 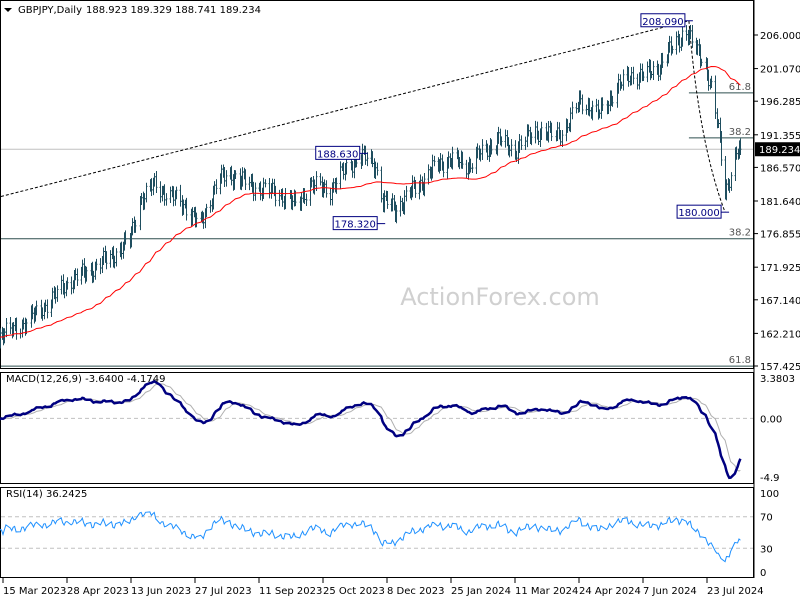 I want to click on price-tick-label: 181.640, so click(x=780, y=202).